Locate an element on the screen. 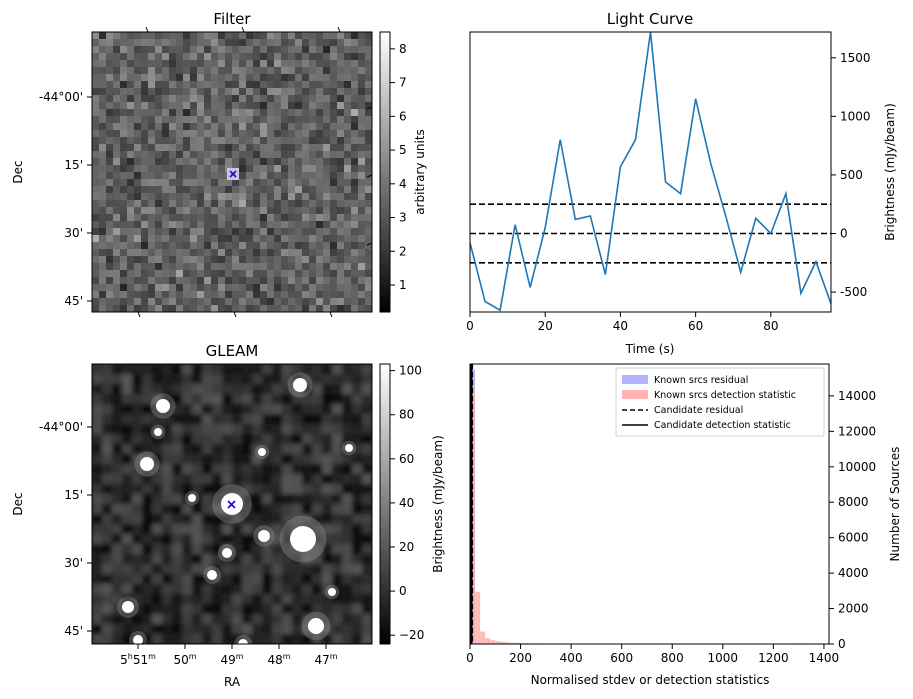  lightcurve-title: Light Curve is located at coordinates (650, 19).